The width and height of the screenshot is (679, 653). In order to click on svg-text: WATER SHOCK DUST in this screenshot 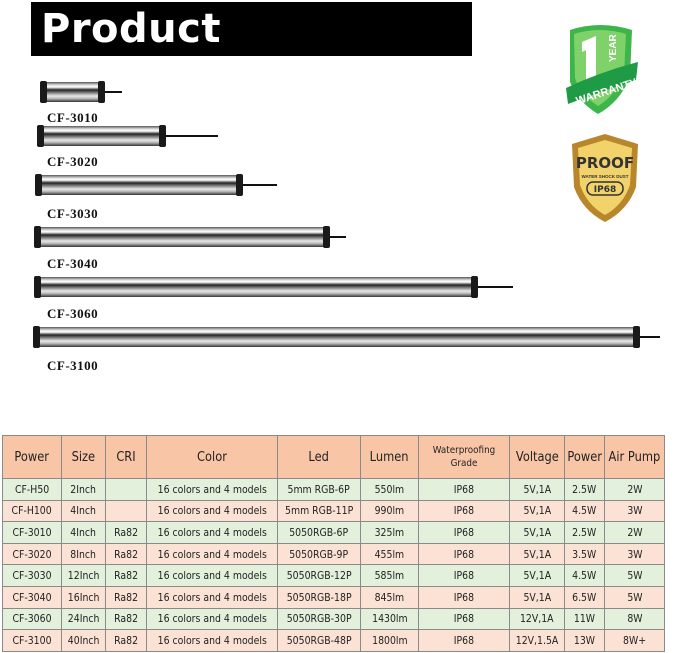, I will do `click(605, 176)`.